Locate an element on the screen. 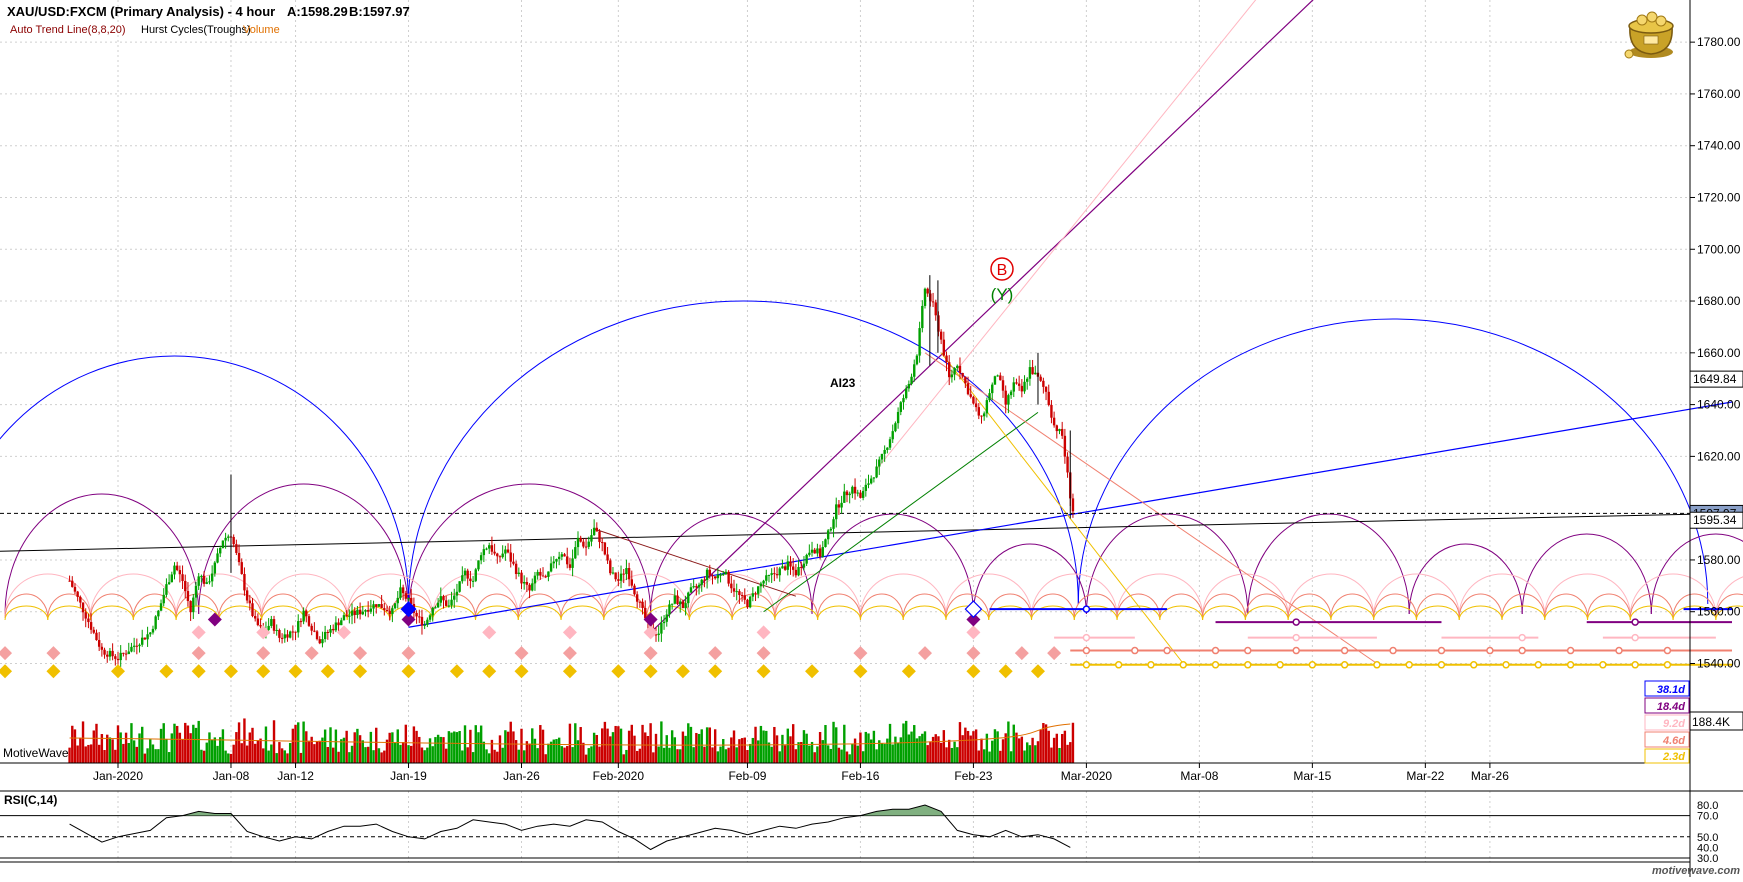  trend-line-pink is located at coordinates (1066, 235).